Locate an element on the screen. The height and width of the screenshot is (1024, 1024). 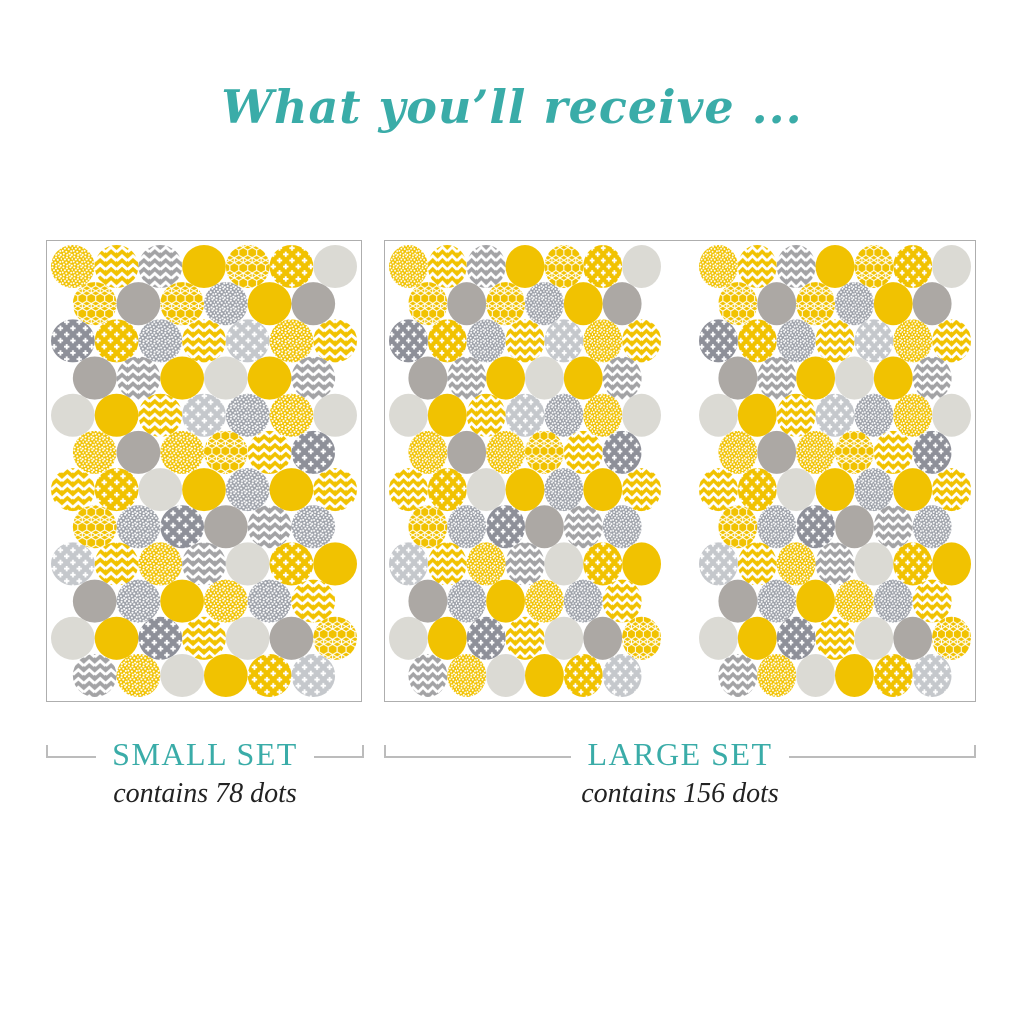
large-set-count: contains 156 dots is located at coordinates (680, 793).